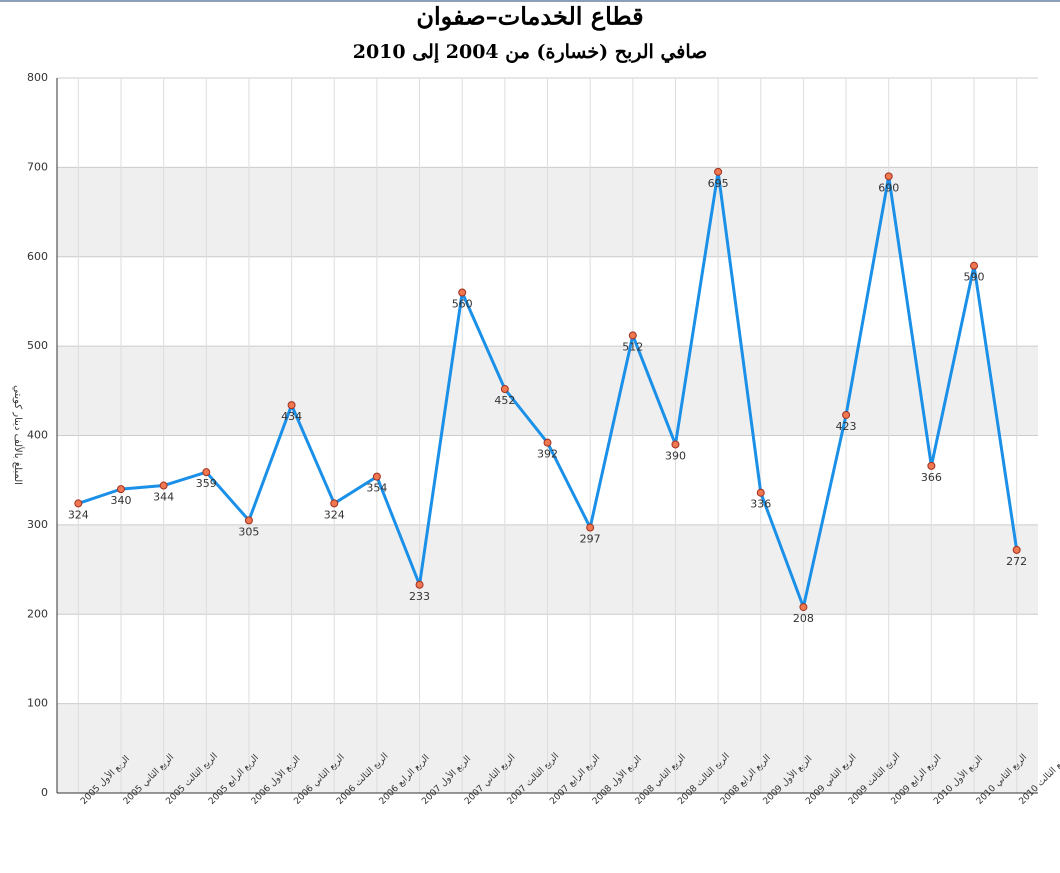 This screenshot has height=873, width=1060. I want to click on data-label: 354, so click(376, 488).